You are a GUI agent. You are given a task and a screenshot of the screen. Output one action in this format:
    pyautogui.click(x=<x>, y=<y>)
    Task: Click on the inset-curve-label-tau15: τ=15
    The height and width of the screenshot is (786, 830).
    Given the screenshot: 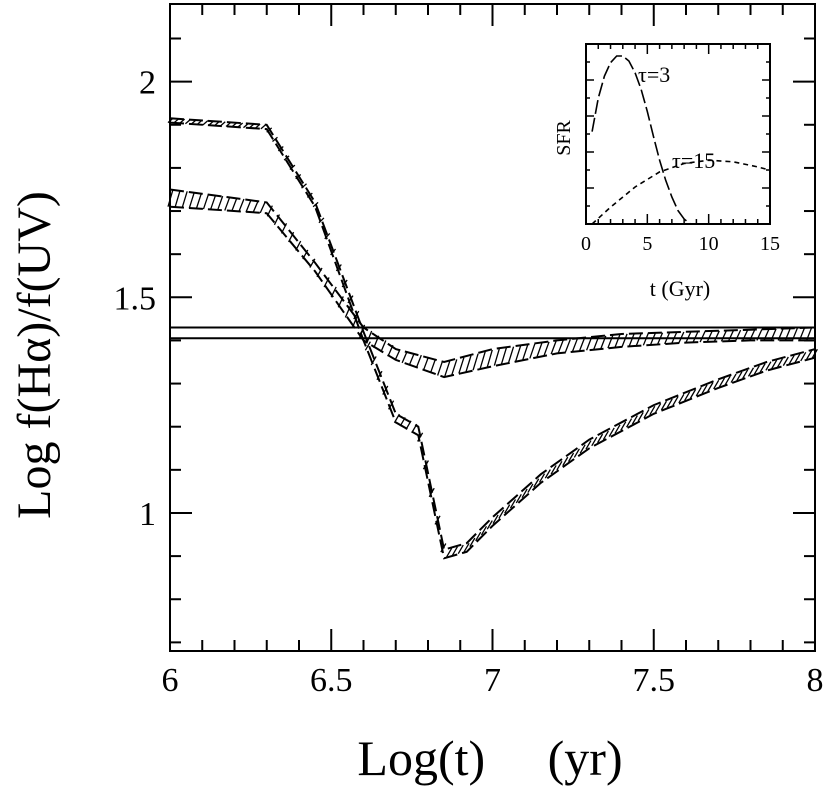 What is the action you would take?
    pyautogui.click(x=693, y=160)
    